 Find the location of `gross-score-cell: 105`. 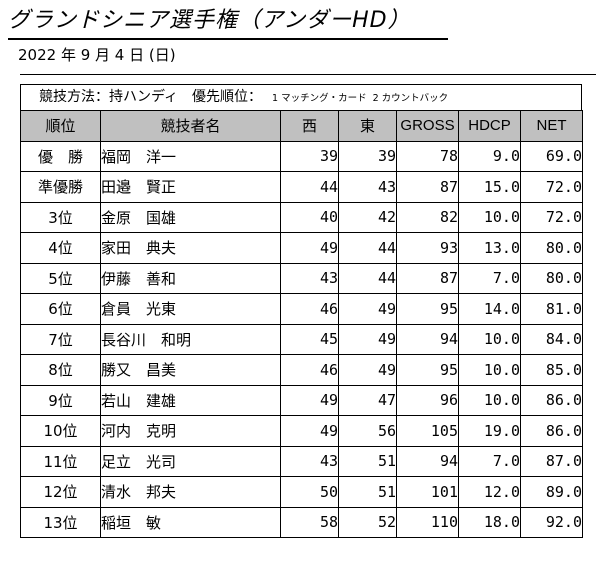

gross-score-cell: 105 is located at coordinates (427, 431).